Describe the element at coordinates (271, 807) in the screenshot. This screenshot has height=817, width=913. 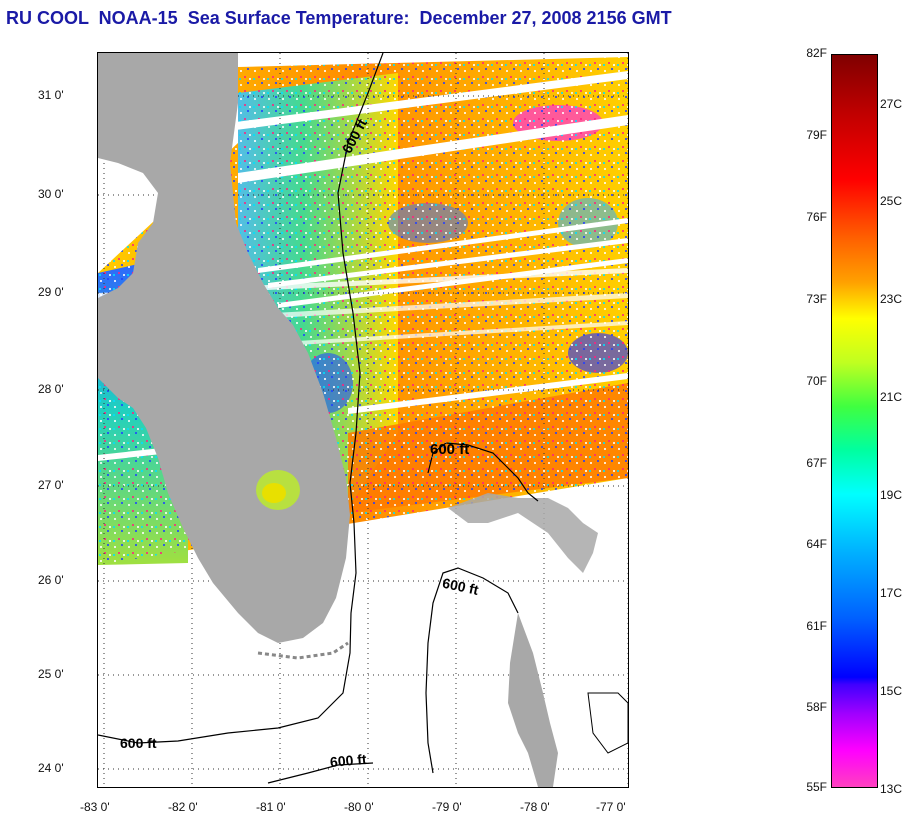
I see `lon-label-81: -81 0'` at that location.